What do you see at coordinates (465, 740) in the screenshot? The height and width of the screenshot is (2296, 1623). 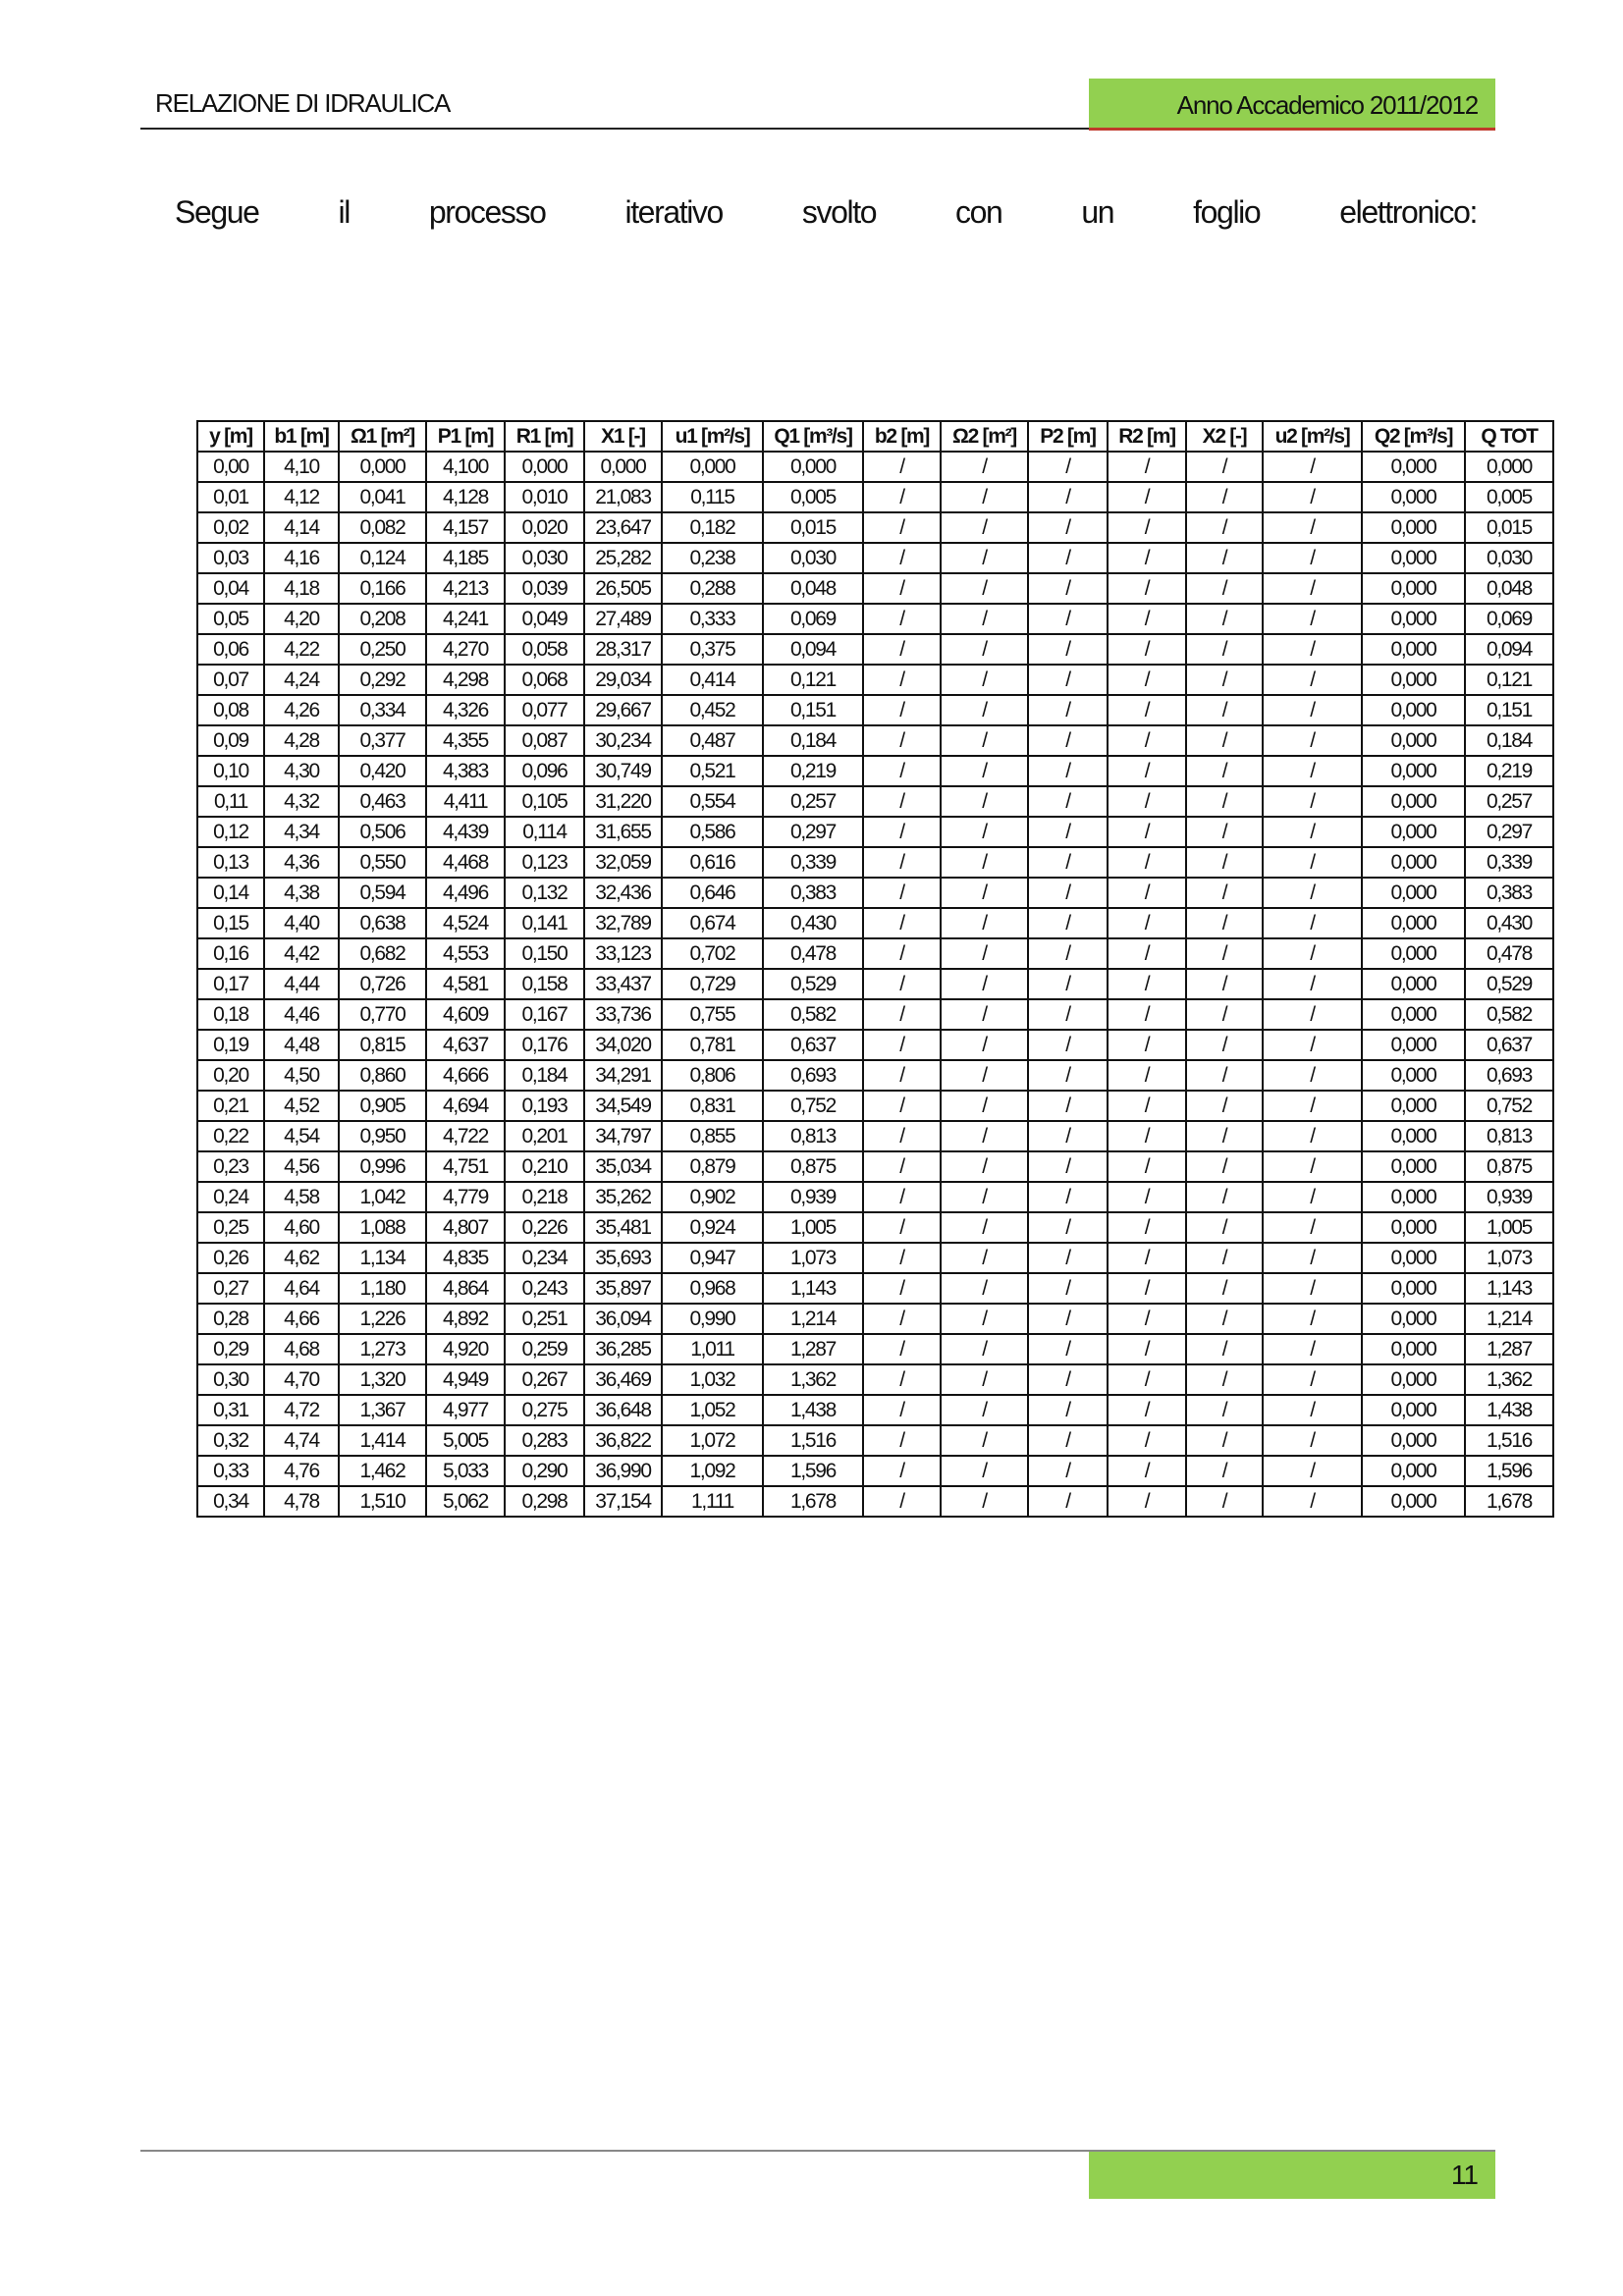 I see `table-cell: 4,355` at bounding box center [465, 740].